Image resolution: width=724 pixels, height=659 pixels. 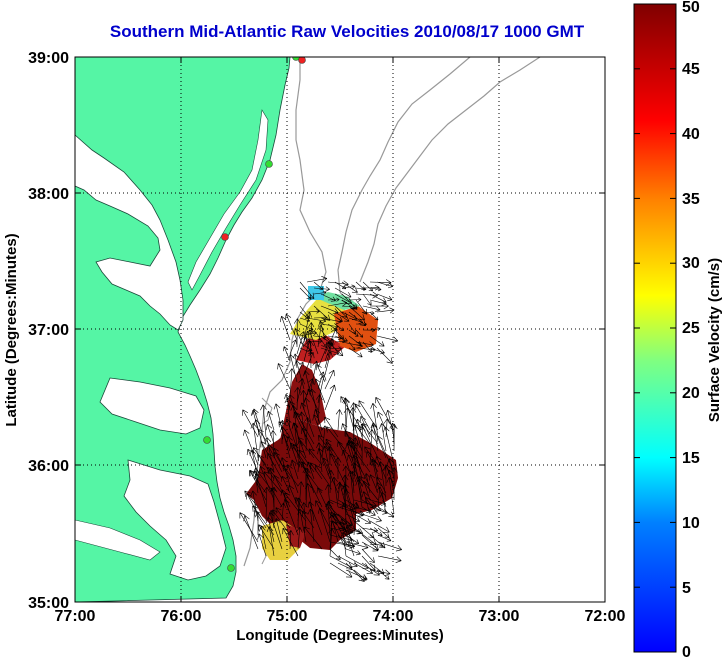 What do you see at coordinates (11, 329) in the screenshot?
I see `y-axis-label: Latitude (Degrees:Minutes)` at bounding box center [11, 329].